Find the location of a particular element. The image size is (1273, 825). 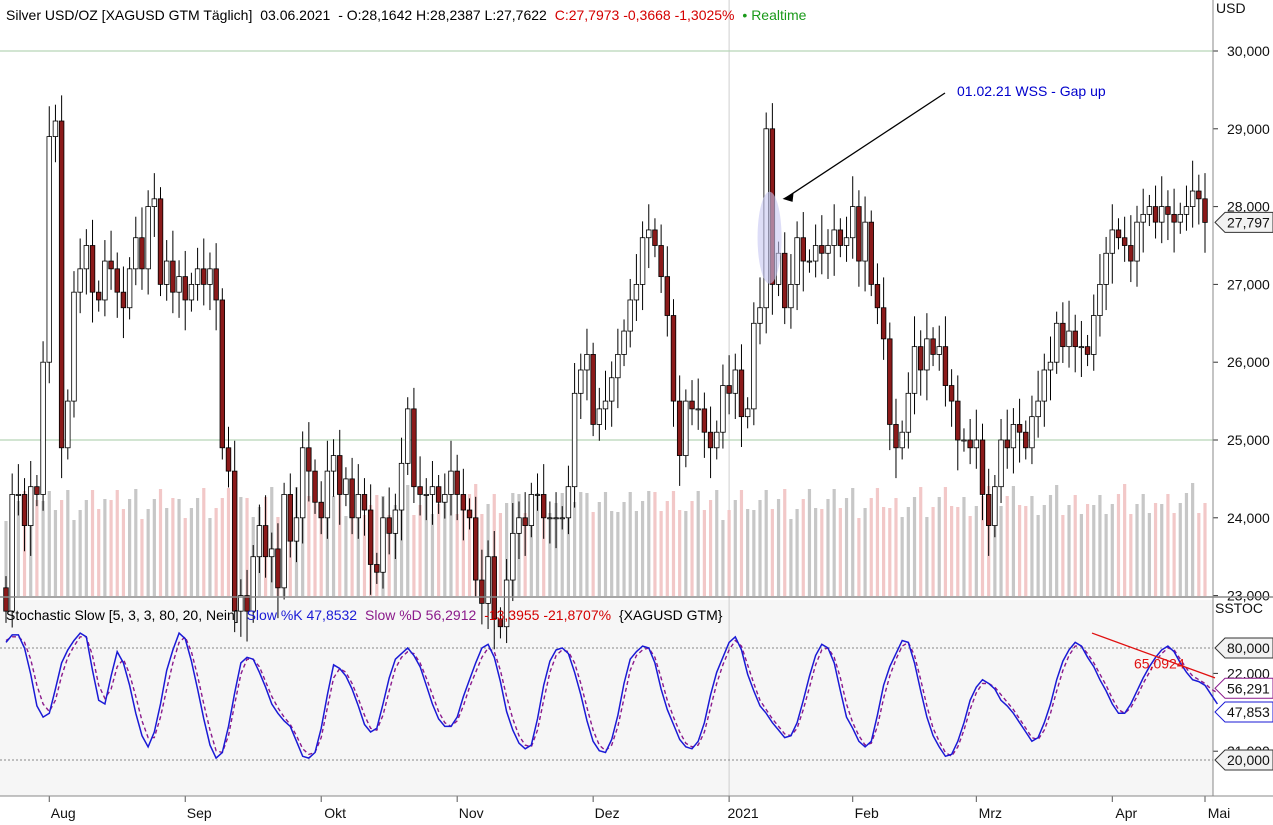

indicator-name: Stochastic Slow [5, 3, 3, 80, 20, Nein] is located at coordinates (122, 615).